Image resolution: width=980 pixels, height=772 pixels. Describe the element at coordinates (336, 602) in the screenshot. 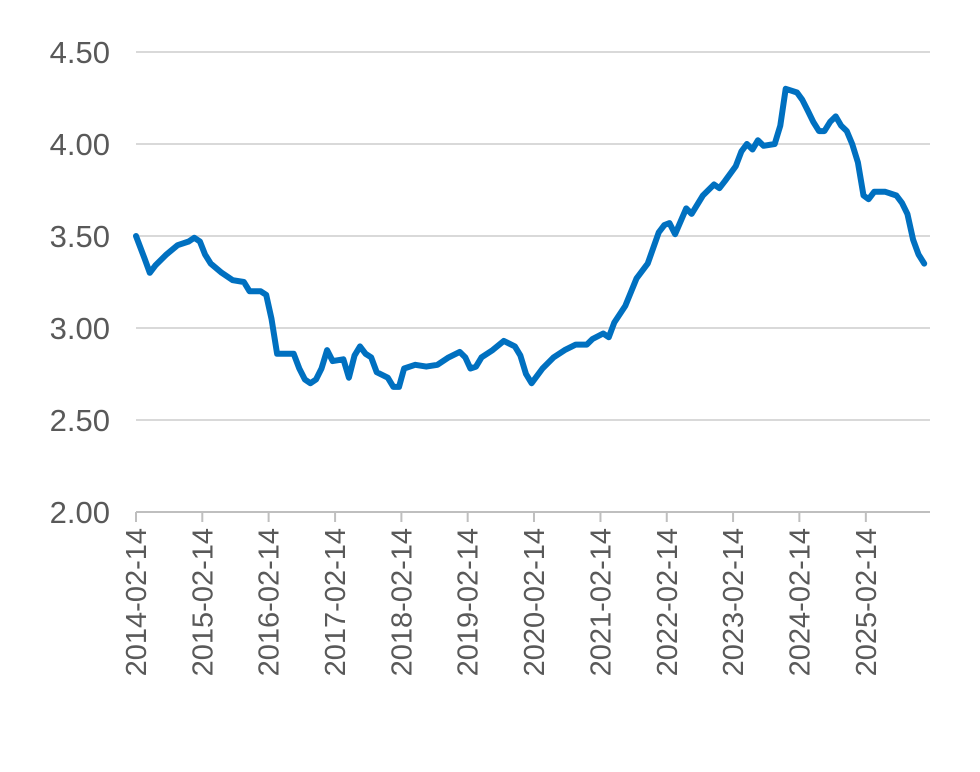

I see `x-tick-label: 2017-02-14` at that location.